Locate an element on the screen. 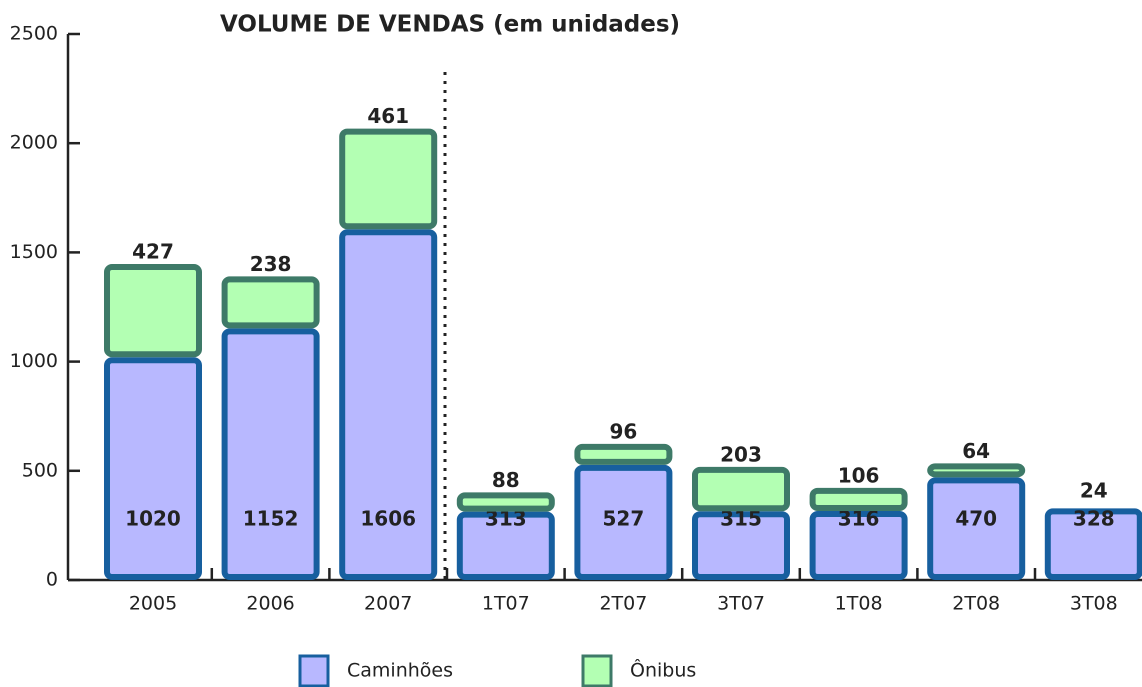 Image resolution: width=1142 pixels, height=687 pixels. x-tick-label: 2T08 is located at coordinates (976, 604).